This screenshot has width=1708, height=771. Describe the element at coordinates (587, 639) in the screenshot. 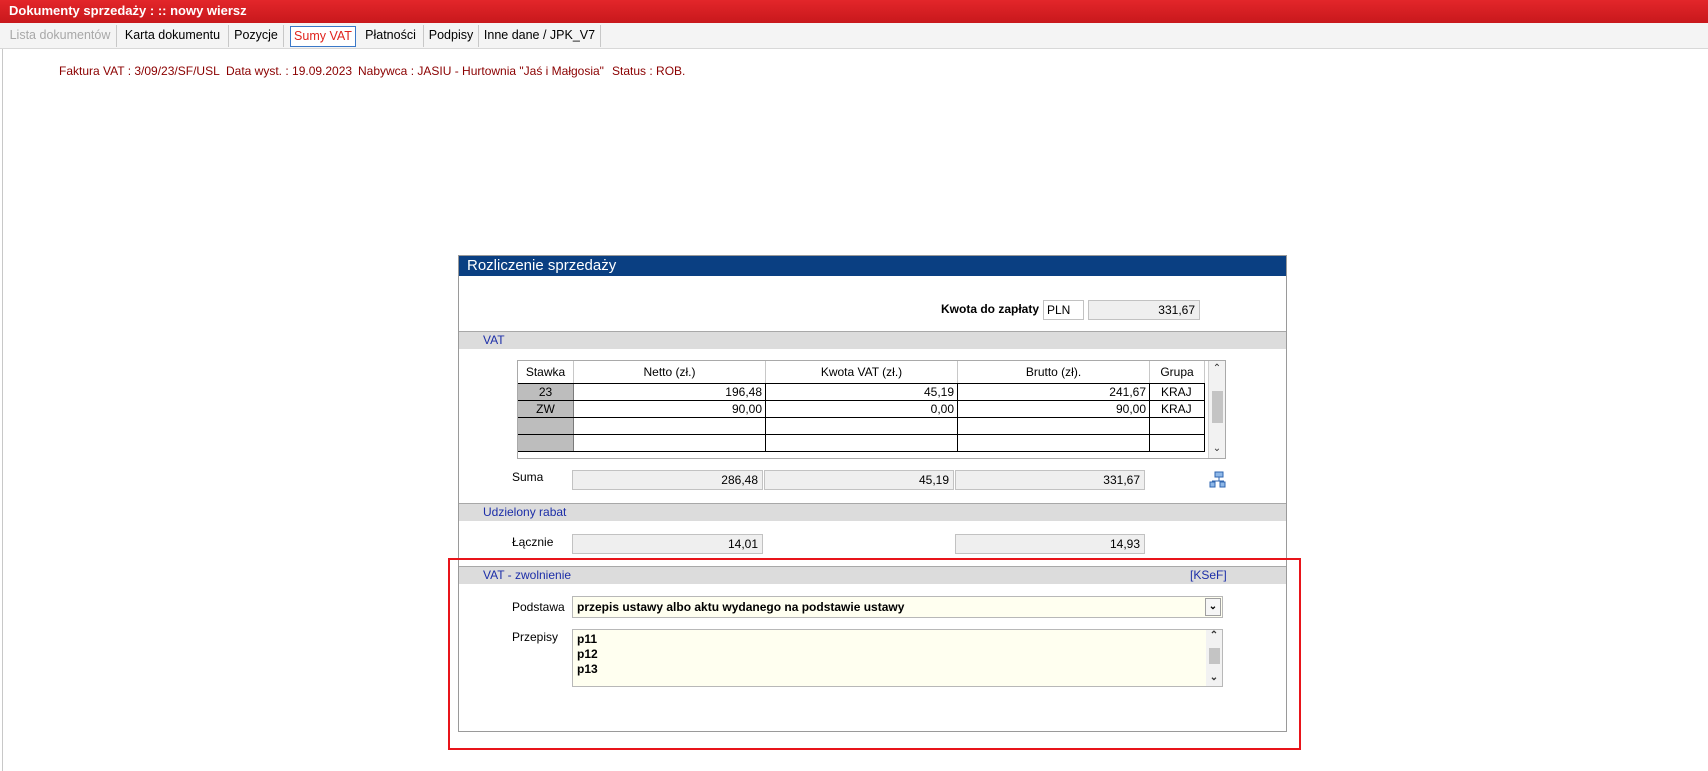

I see `list-item: p11` at that location.